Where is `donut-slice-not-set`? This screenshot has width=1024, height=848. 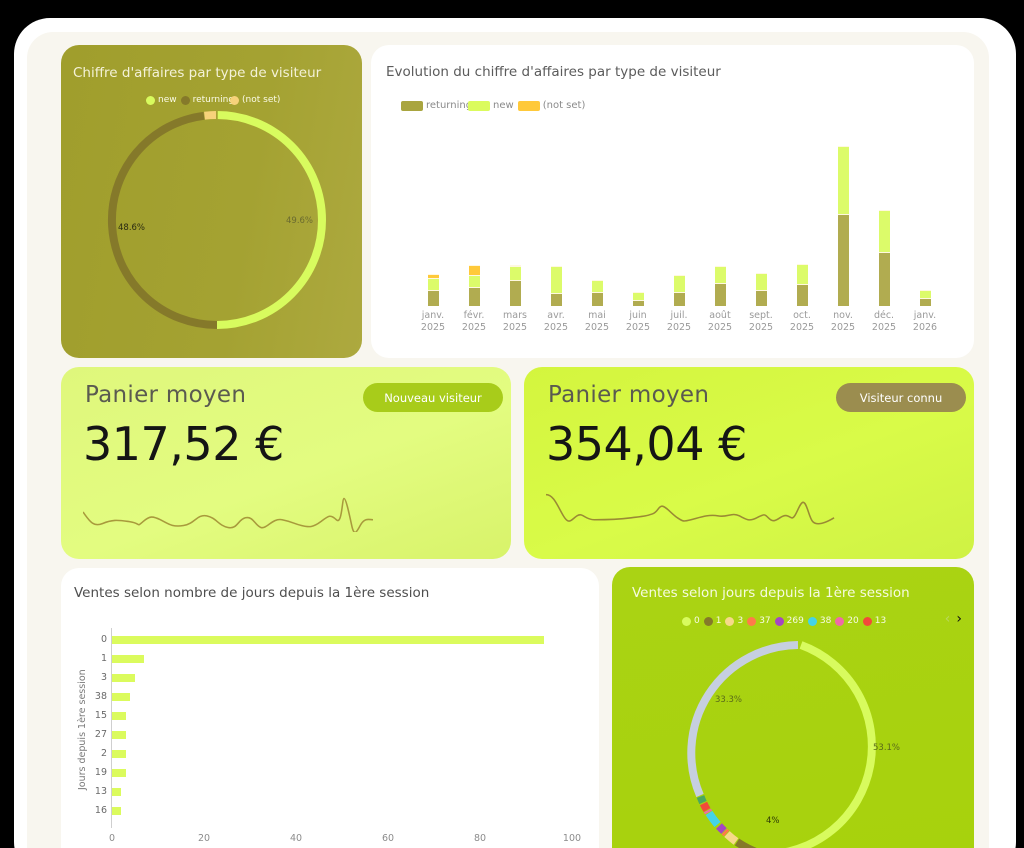 donut-slice-not-set is located at coordinates (210, 115).